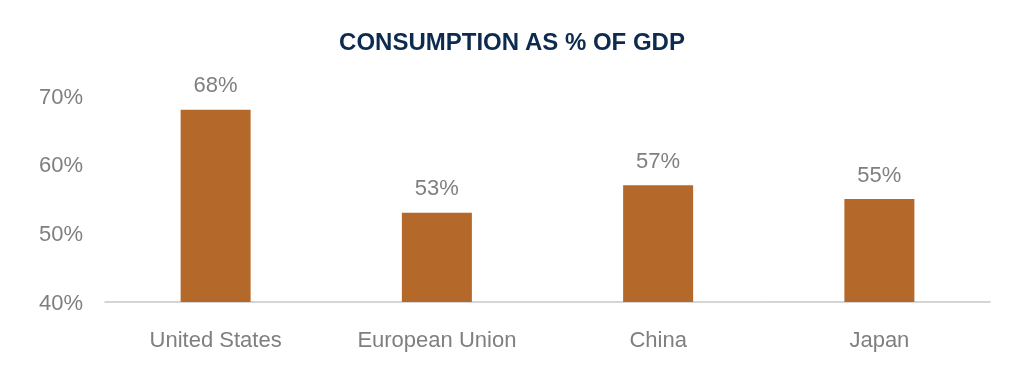 The height and width of the screenshot is (376, 1024). What do you see at coordinates (215, 85) in the screenshot?
I see `data-label: 68%` at bounding box center [215, 85].